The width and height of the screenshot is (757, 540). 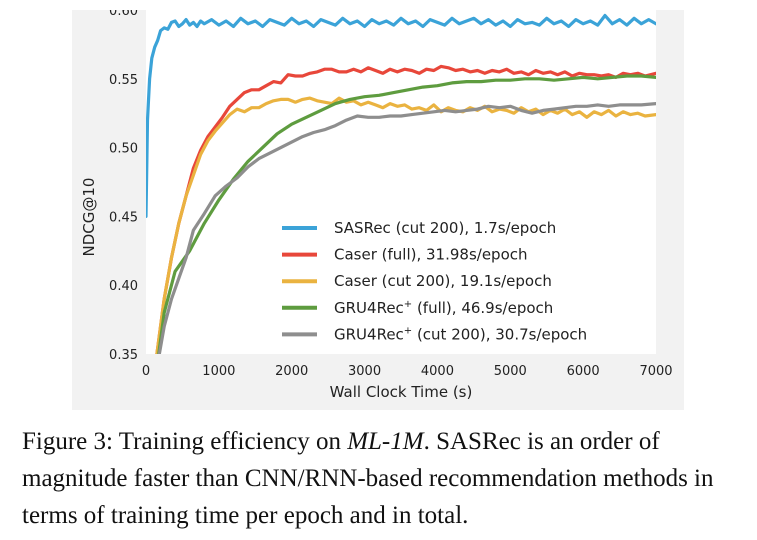 I want to click on x-tick-label: 3000, so click(x=364, y=371).